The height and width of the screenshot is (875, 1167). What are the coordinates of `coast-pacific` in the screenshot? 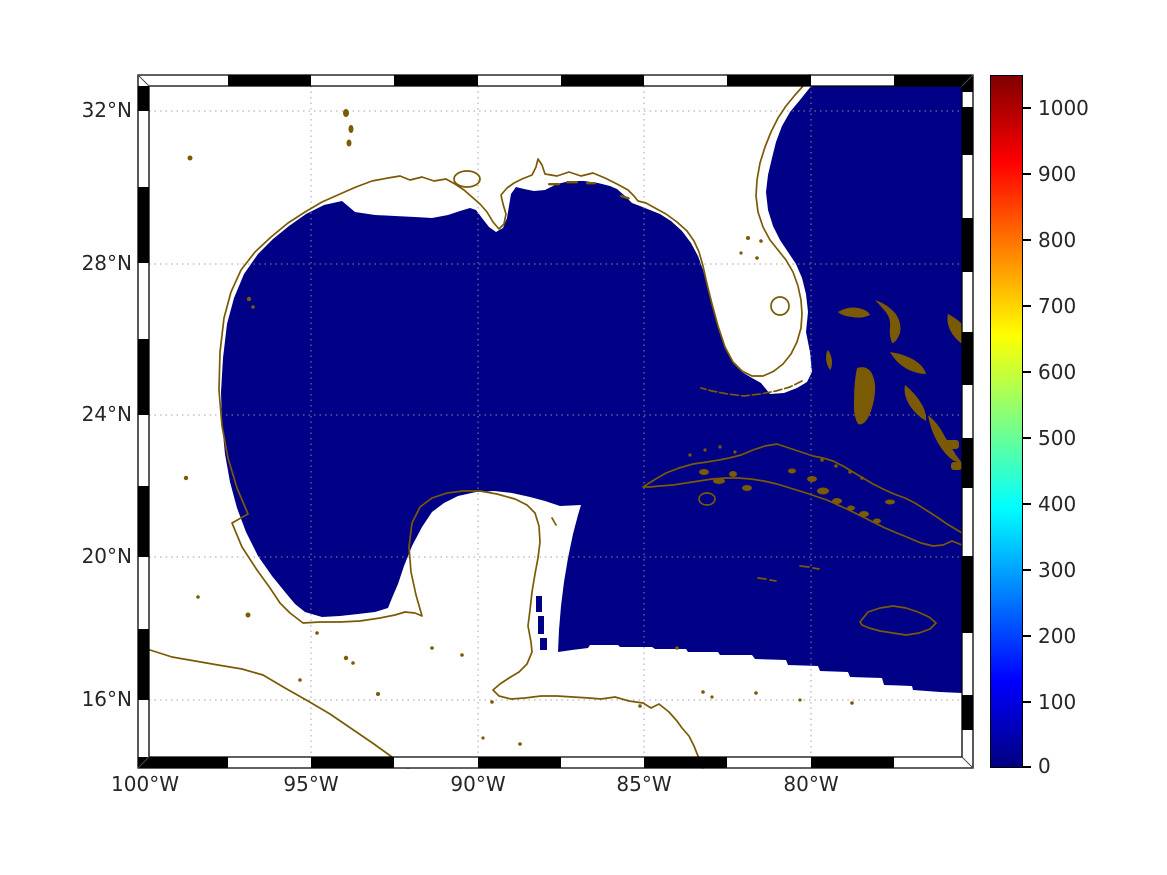 It's located at (279, 709).